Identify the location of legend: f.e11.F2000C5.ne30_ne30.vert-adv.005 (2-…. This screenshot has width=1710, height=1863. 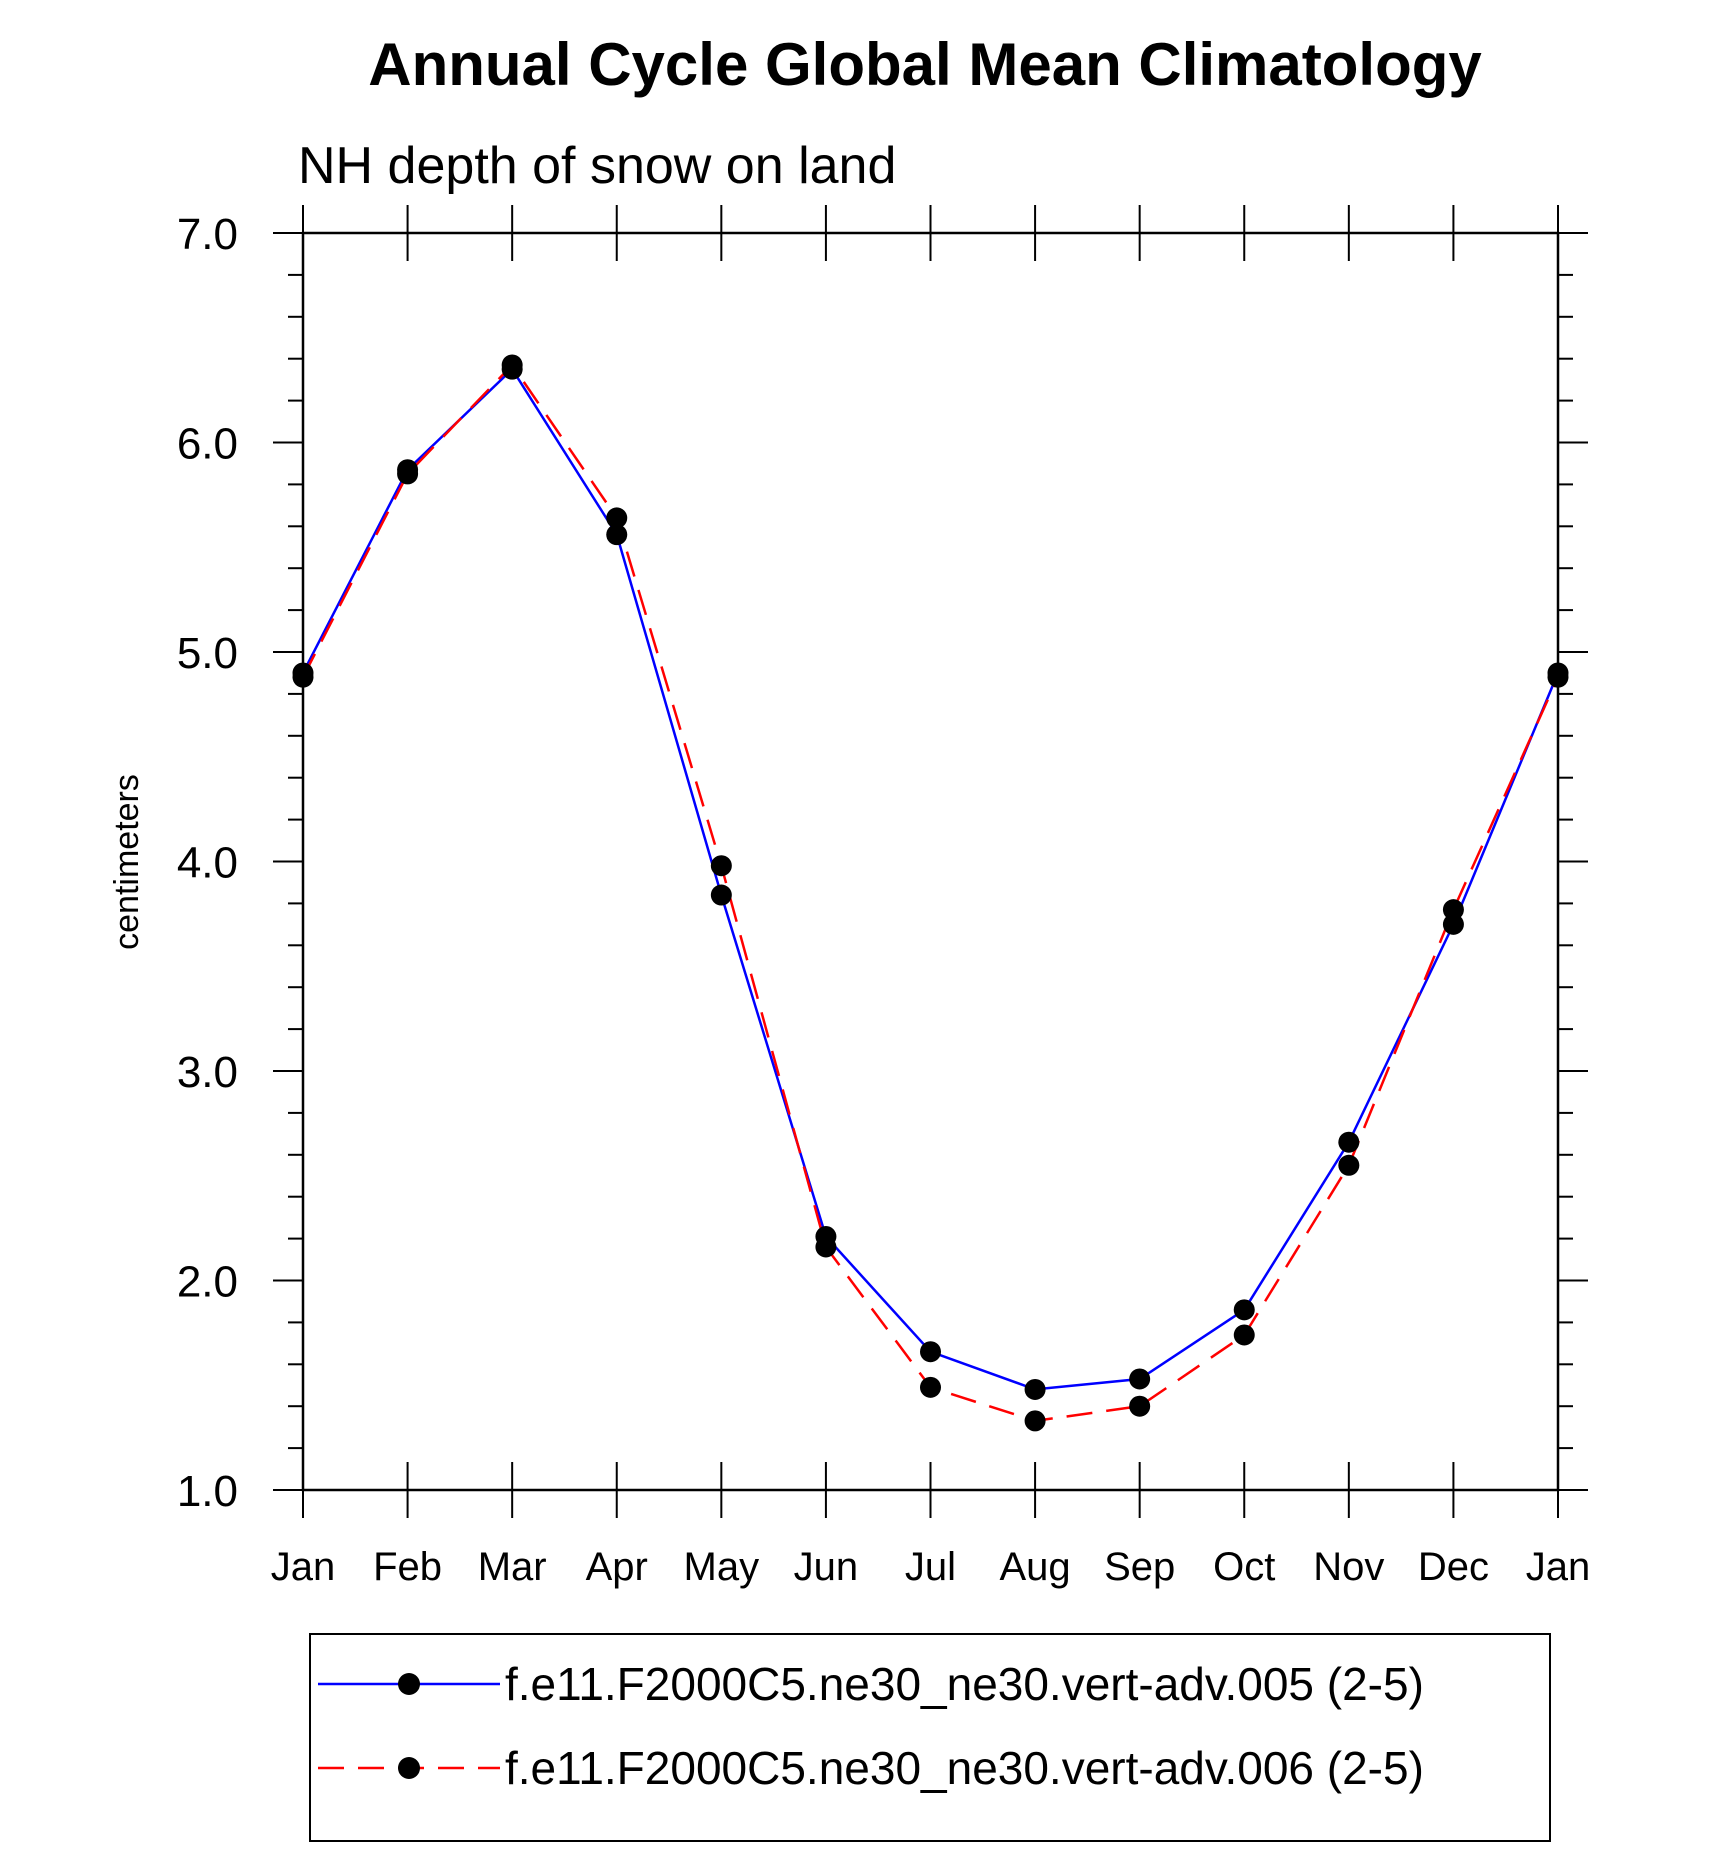
(930, 1737).